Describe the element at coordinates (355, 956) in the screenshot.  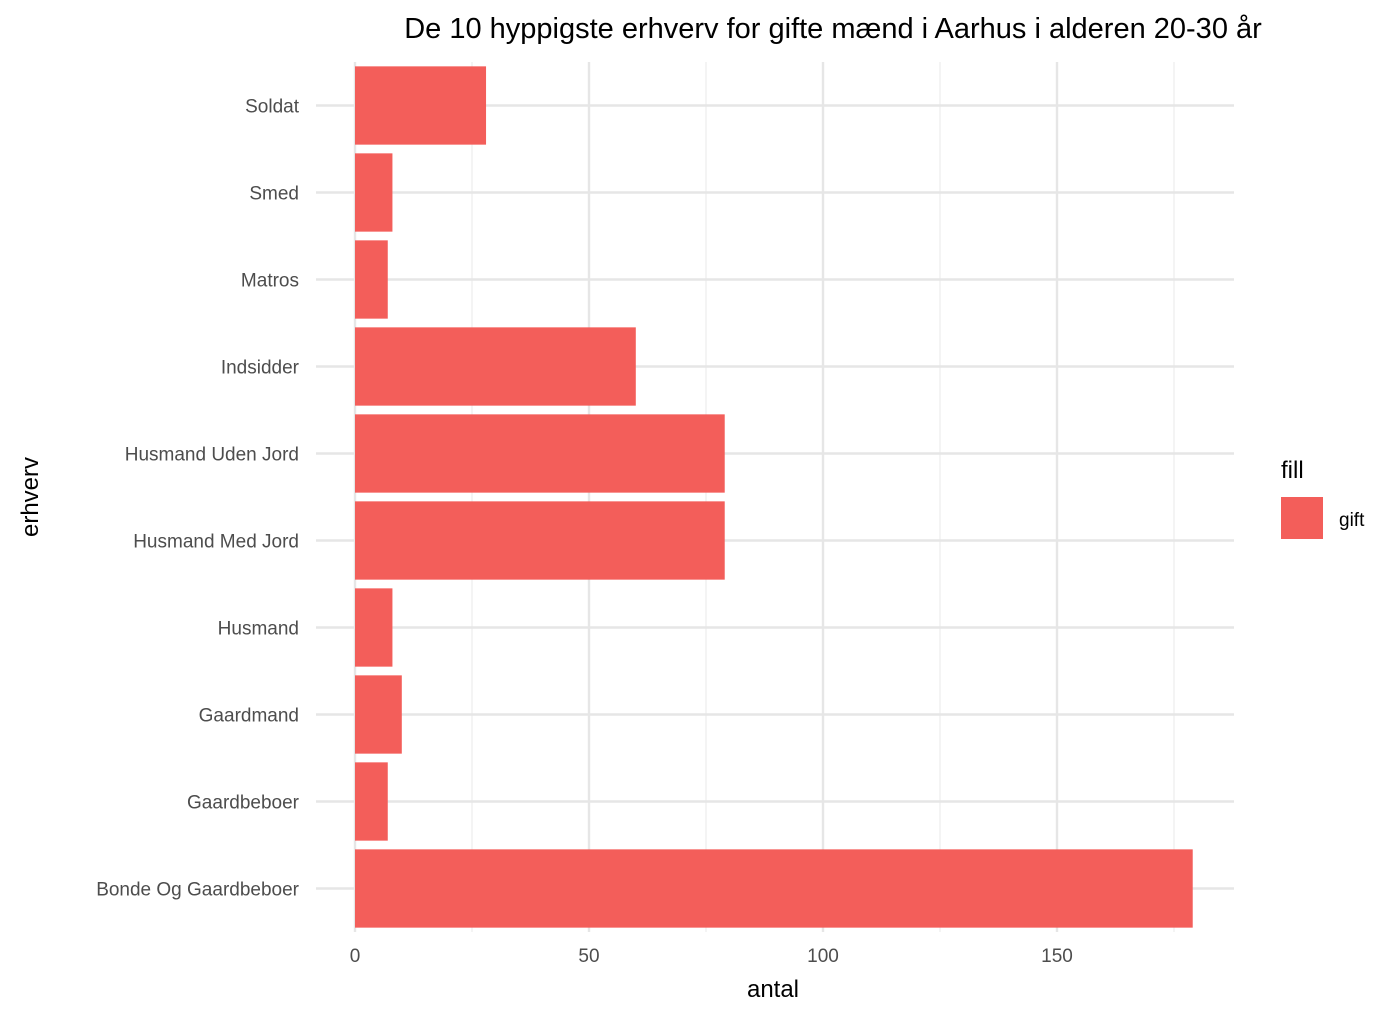
I see `x-tick-label: 0` at that location.